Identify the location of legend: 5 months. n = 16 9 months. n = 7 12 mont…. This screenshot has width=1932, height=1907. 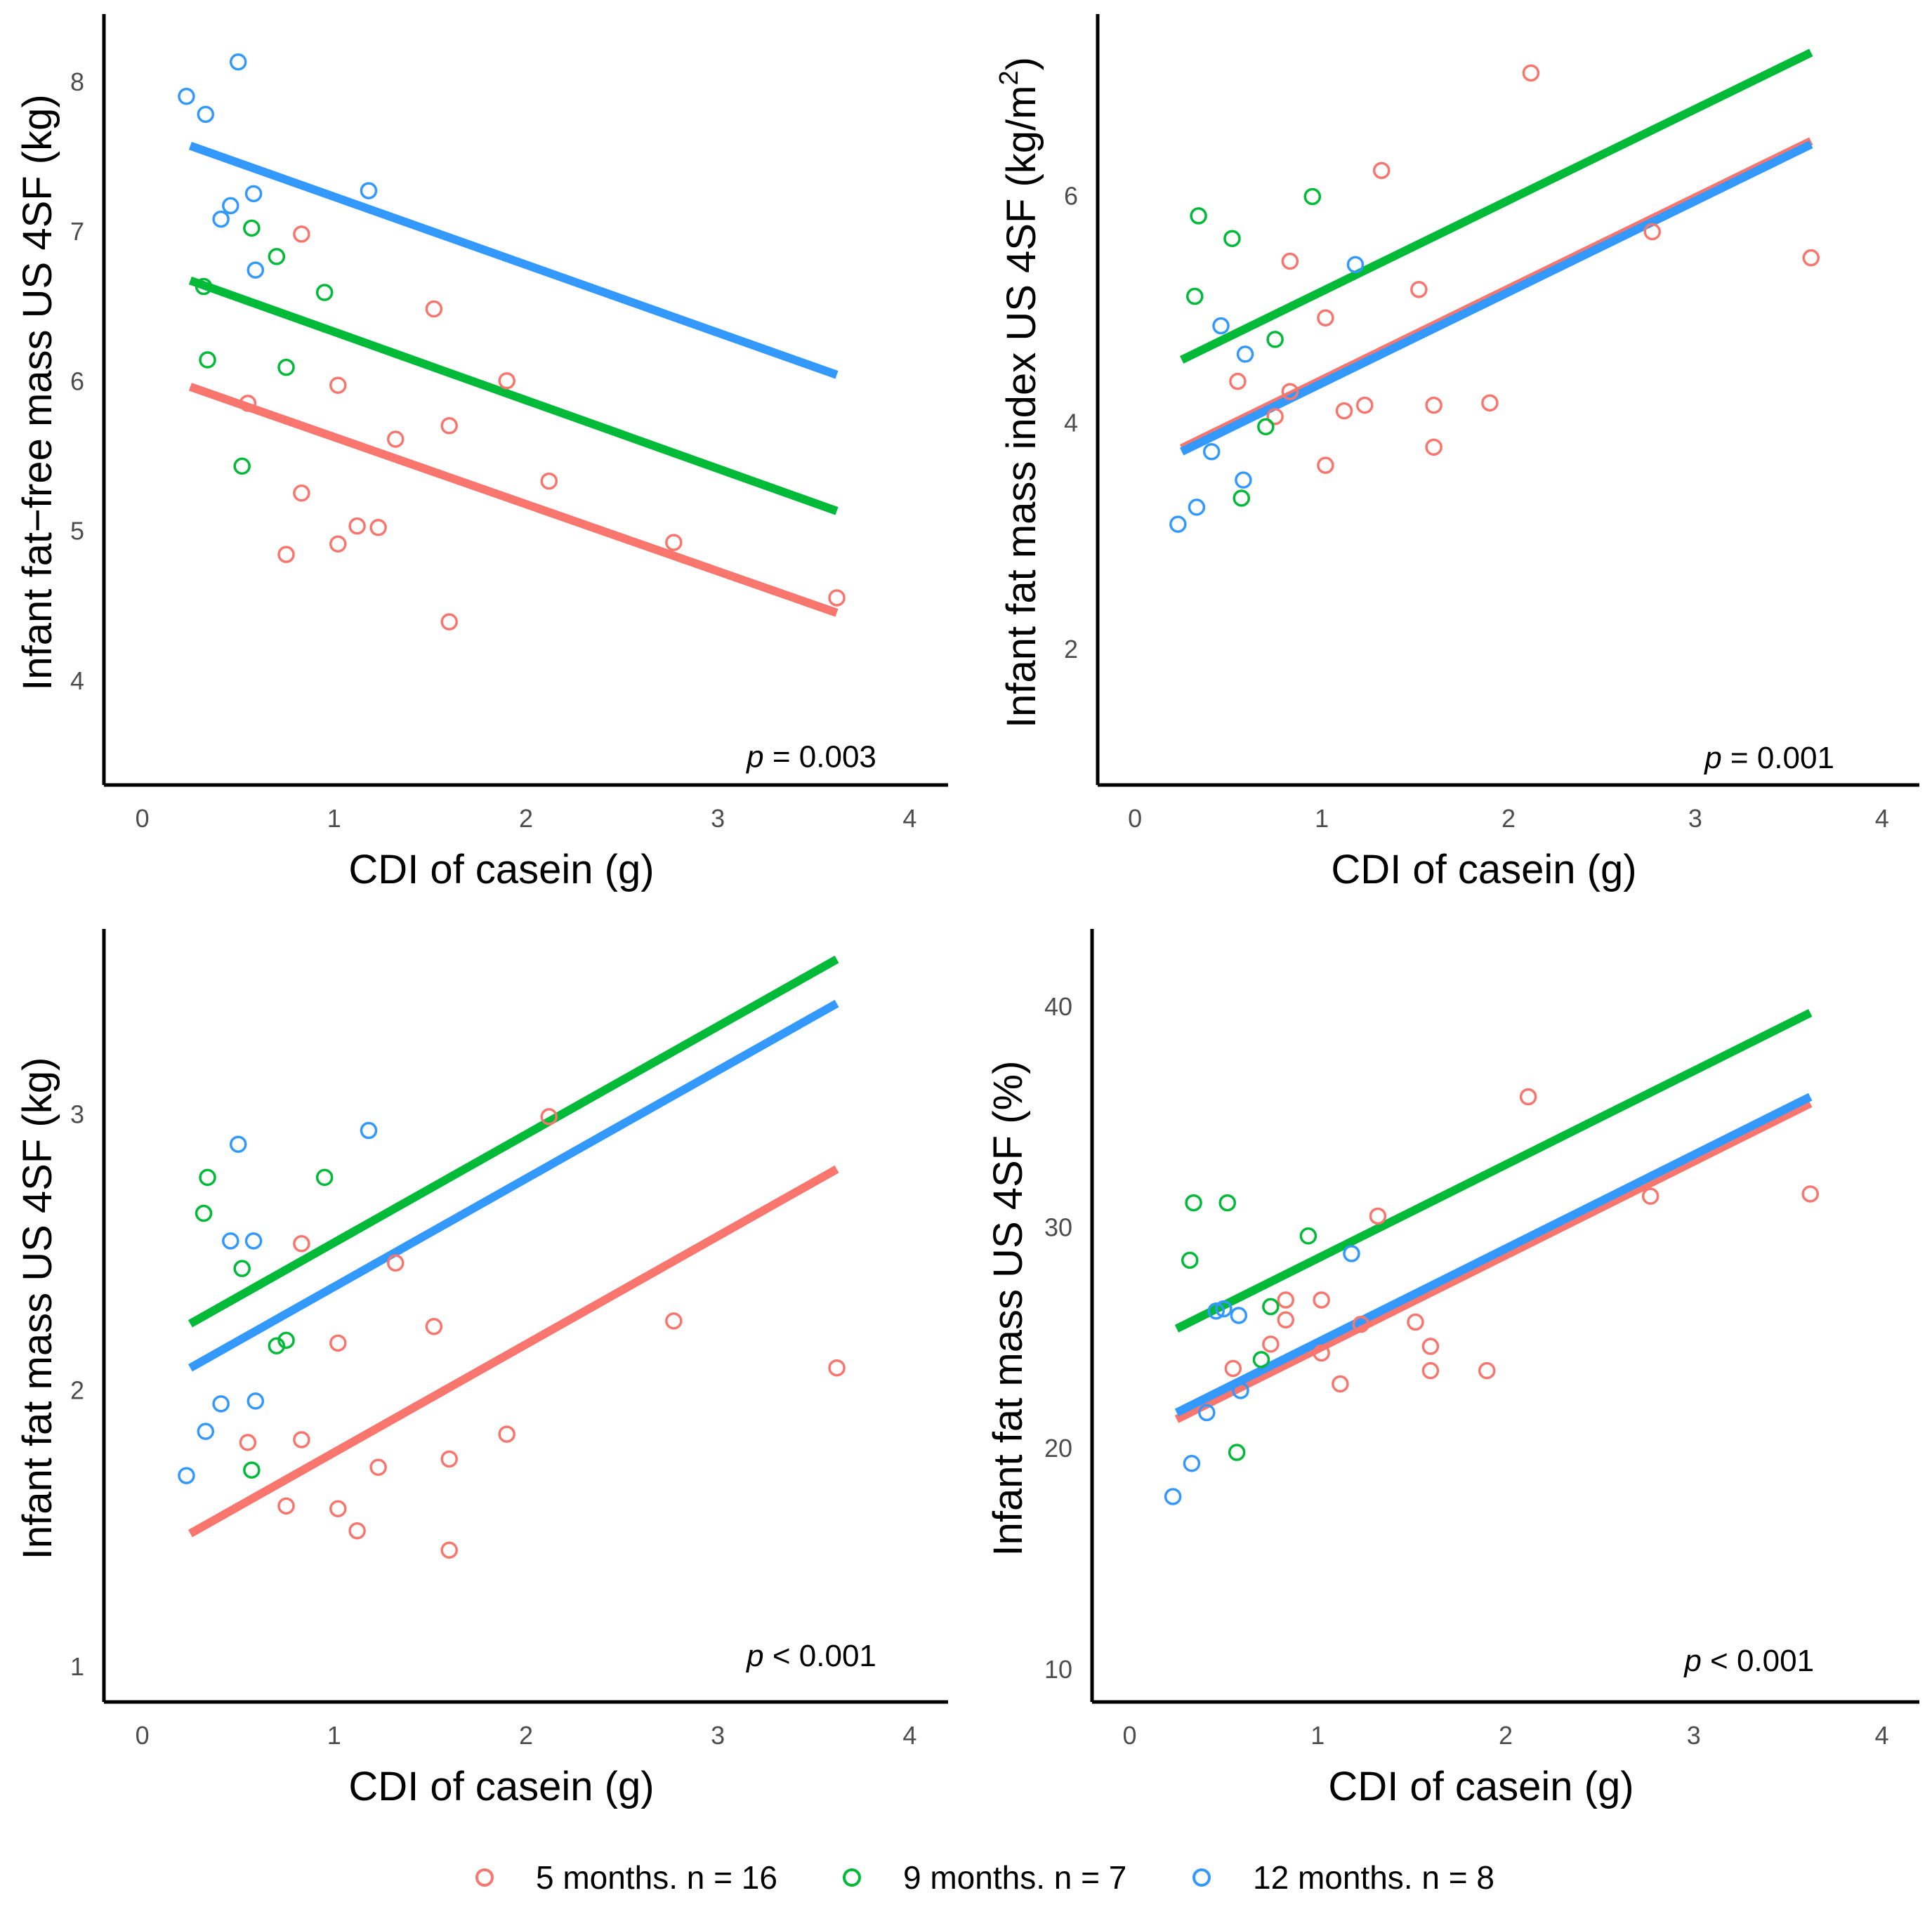
(984, 1877).